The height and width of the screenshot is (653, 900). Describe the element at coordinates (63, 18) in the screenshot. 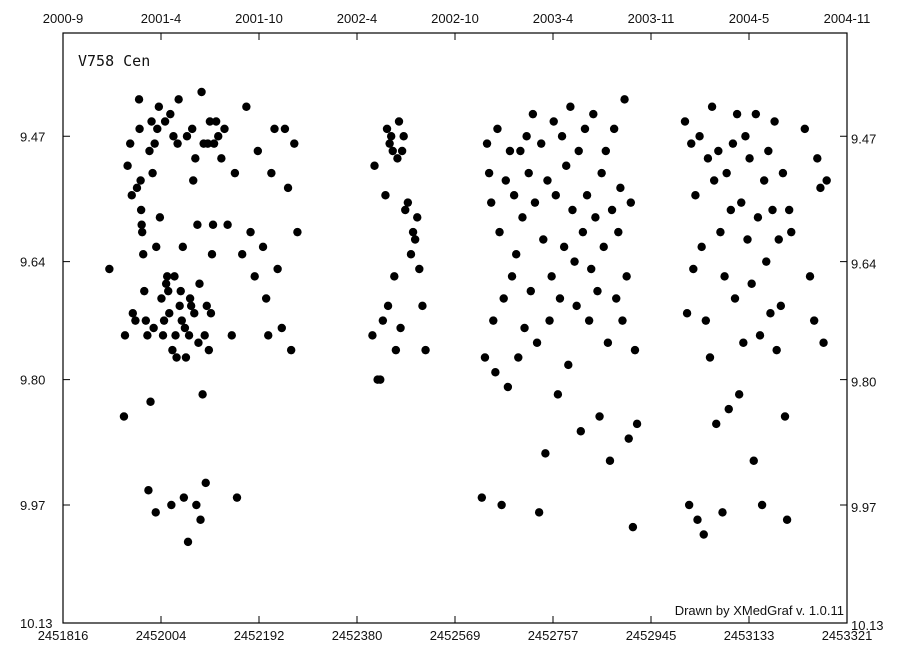

I see `top-tick-label: 2000-9` at that location.